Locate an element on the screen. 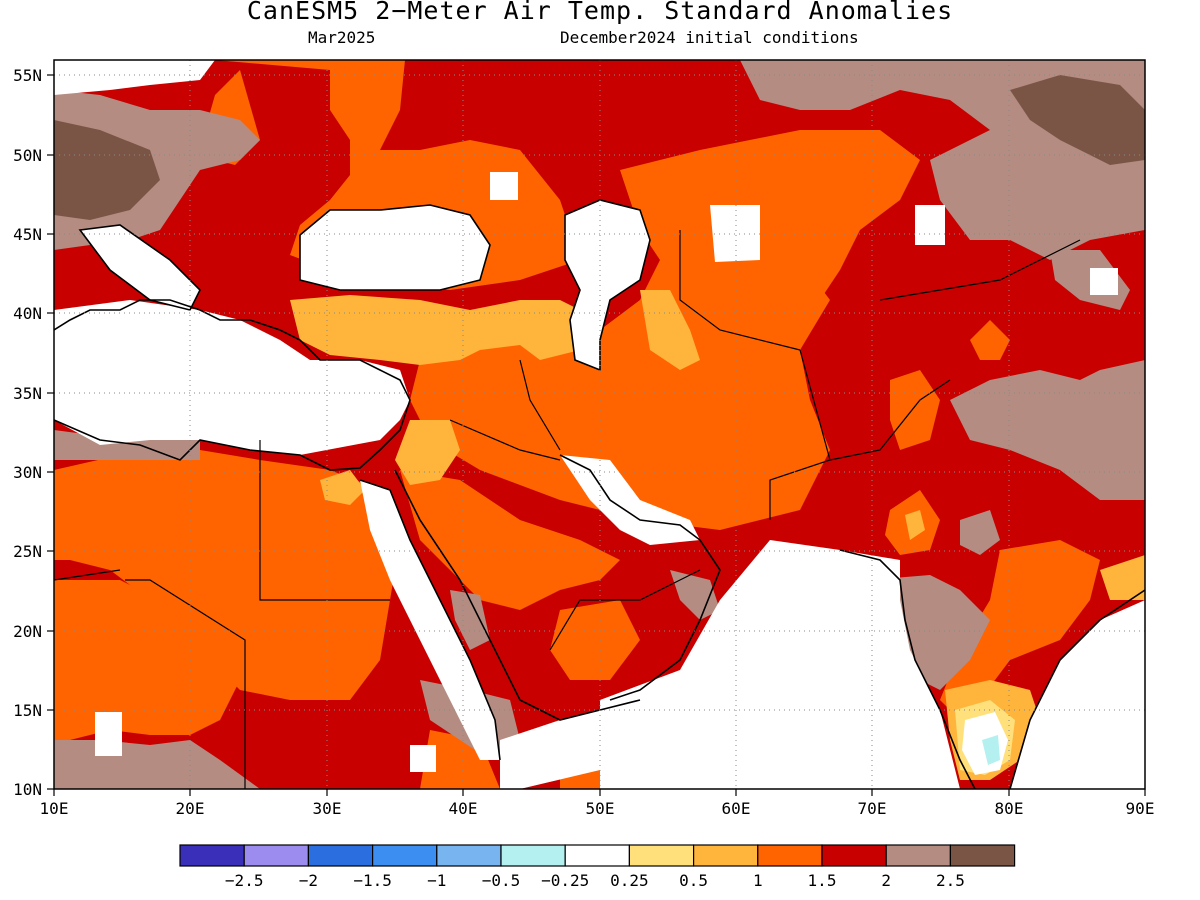  colorbar-label: −0.25 is located at coordinates (565, 880).